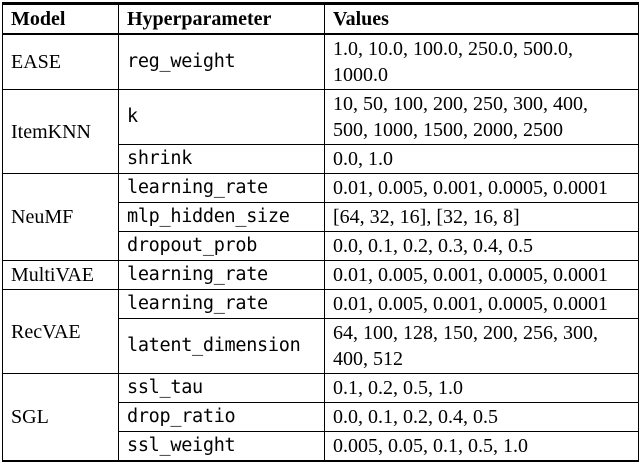 The image size is (640, 462). I want to click on model-cell: SGL, so click(60, 417).